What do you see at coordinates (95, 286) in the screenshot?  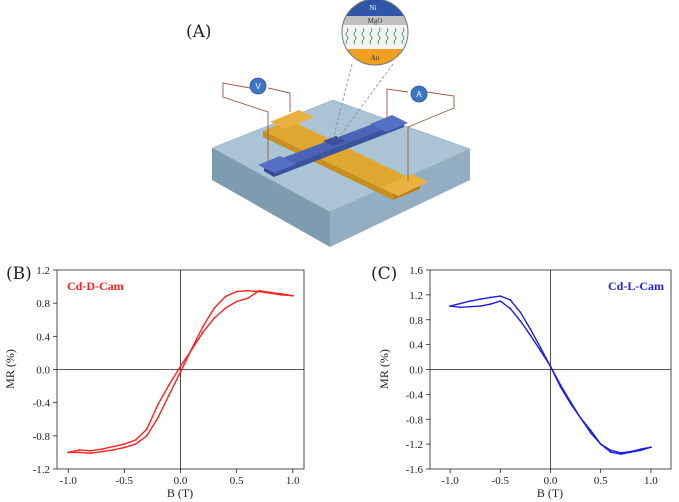 I see `legend-label: Cd-D-Cam` at bounding box center [95, 286].